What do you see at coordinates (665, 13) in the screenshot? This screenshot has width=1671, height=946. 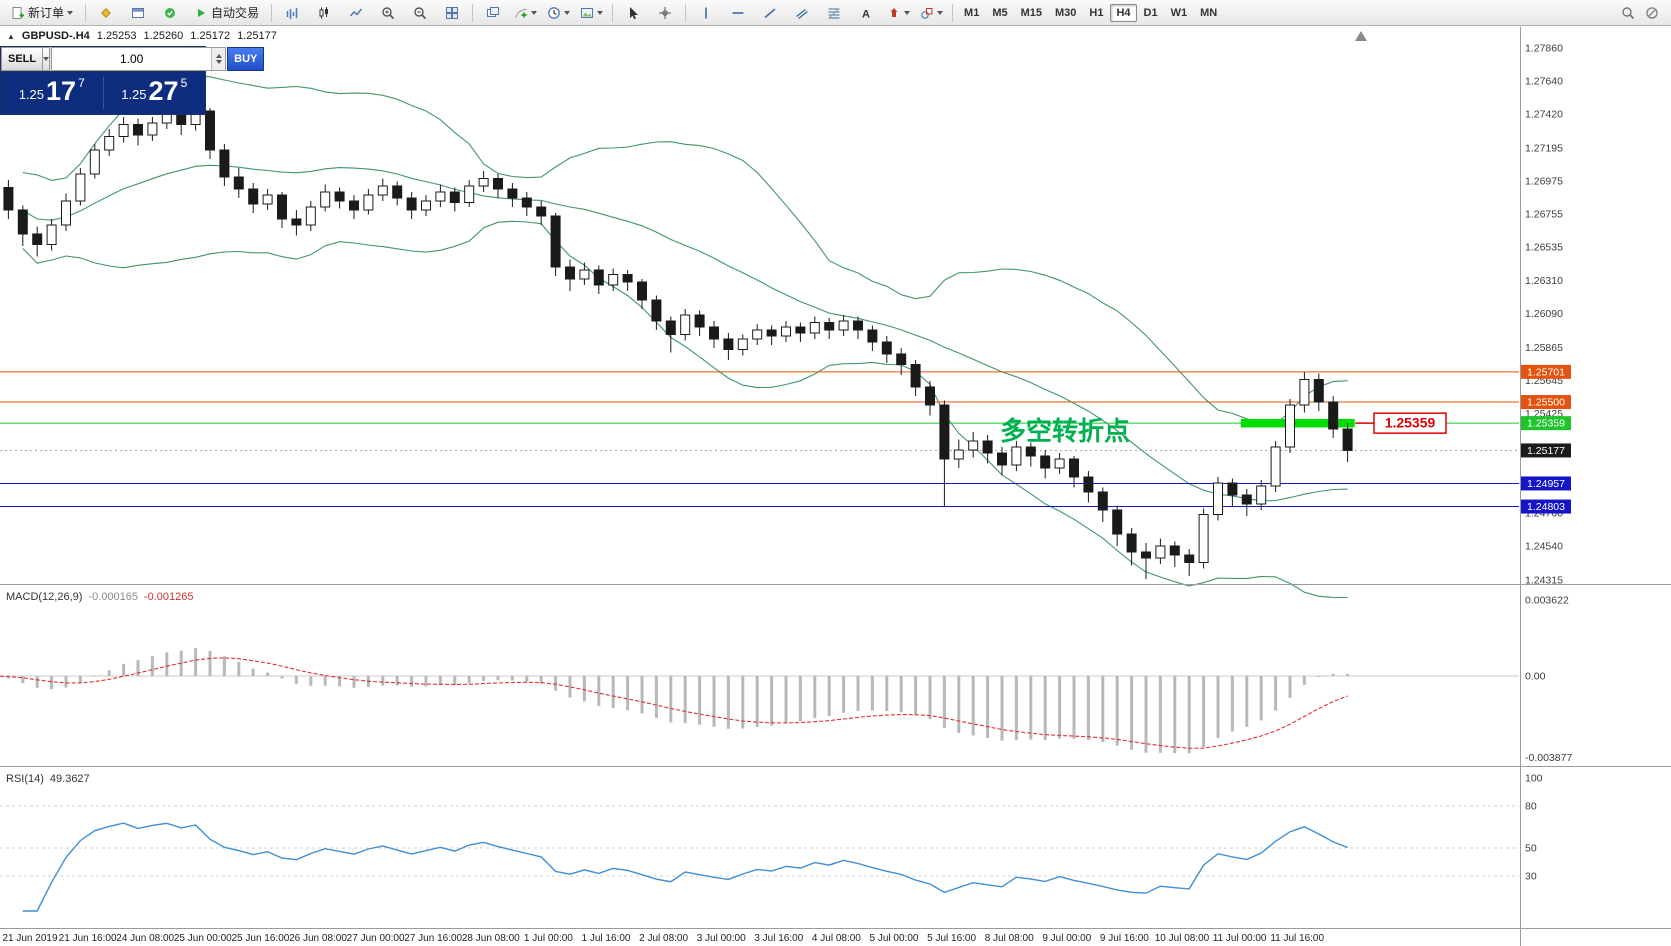 I see `crosshair-button` at bounding box center [665, 13].